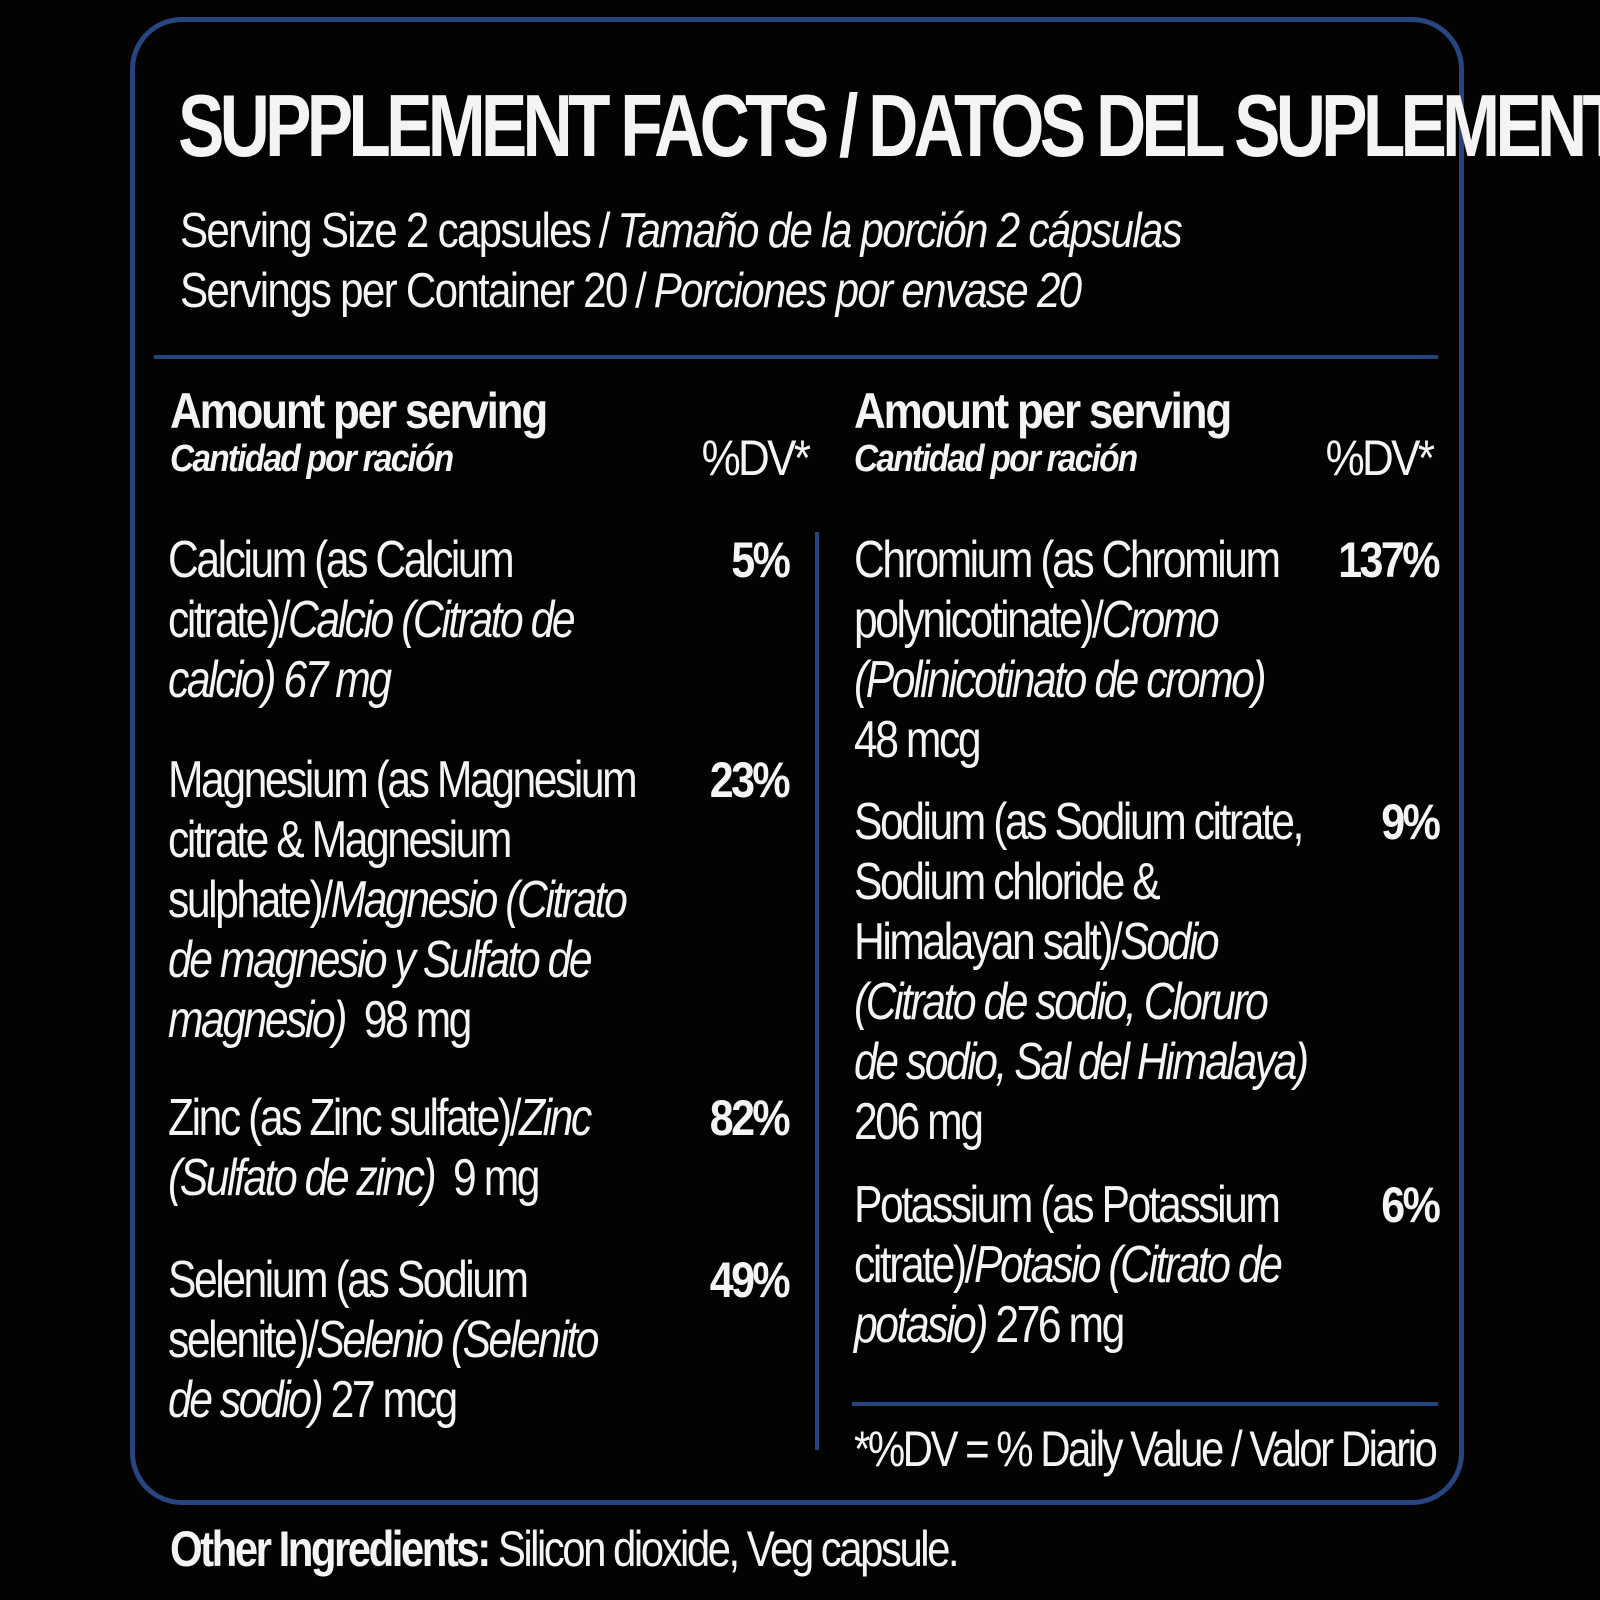  Describe the element at coordinates (919, 1122) in the screenshot. I see `nutrient-name-en: 206 mg` at that location.